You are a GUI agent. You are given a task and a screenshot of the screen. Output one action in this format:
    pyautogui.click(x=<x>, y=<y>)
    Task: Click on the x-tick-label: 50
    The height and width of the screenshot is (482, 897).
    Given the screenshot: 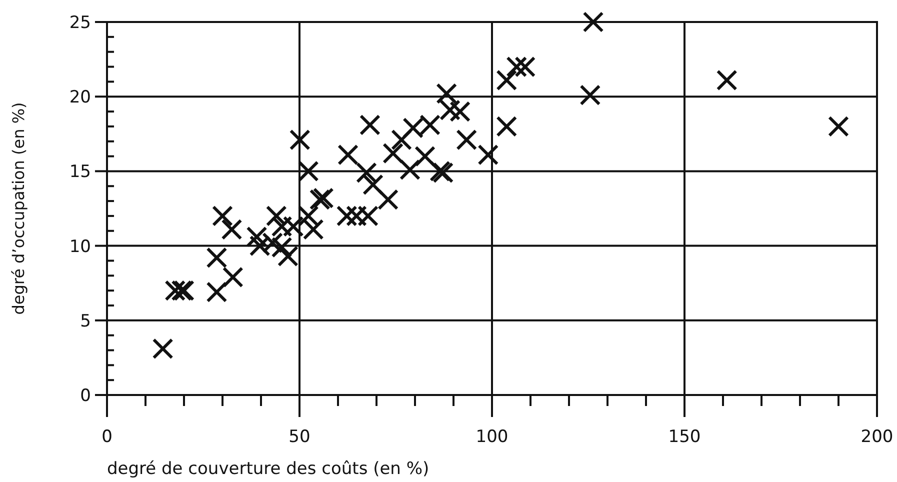 What is the action you would take?
    pyautogui.click(x=299, y=437)
    